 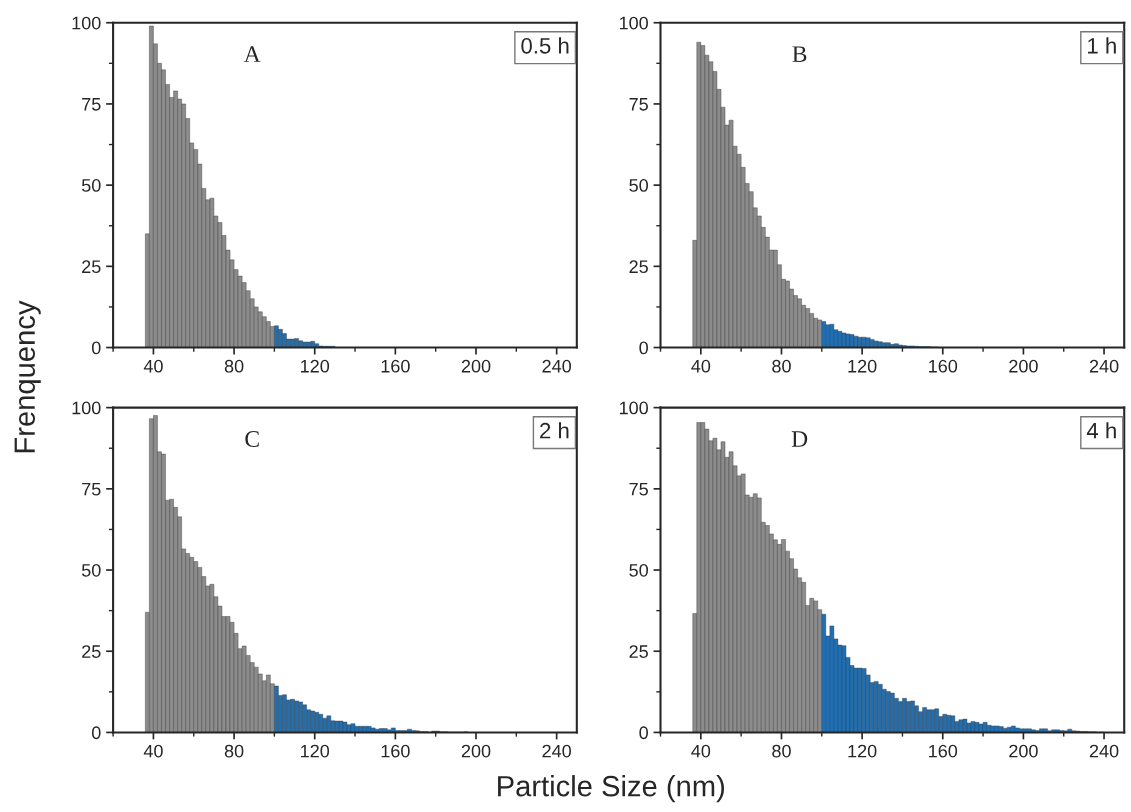 What do you see at coordinates (252, 54) in the screenshot?
I see `annotation: A` at bounding box center [252, 54].